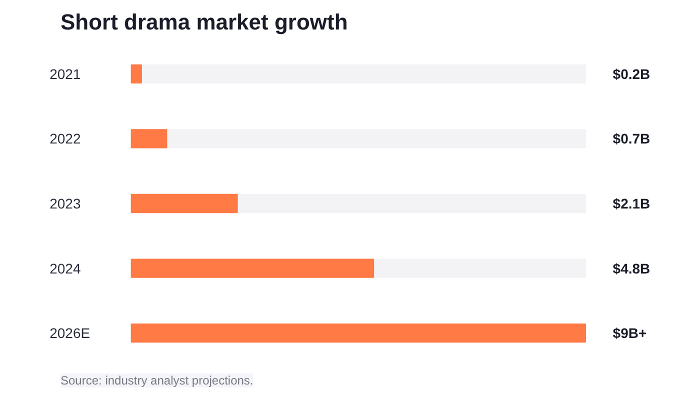  Describe the element at coordinates (70, 333) in the screenshot. I see `y-tick-label: 2026E` at that location.